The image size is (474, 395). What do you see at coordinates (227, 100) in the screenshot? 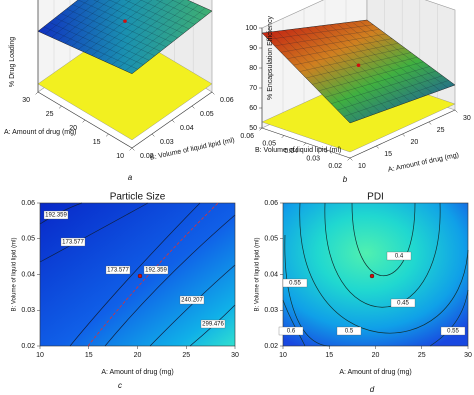
I see `tick-label: 0.06` at bounding box center [227, 100].